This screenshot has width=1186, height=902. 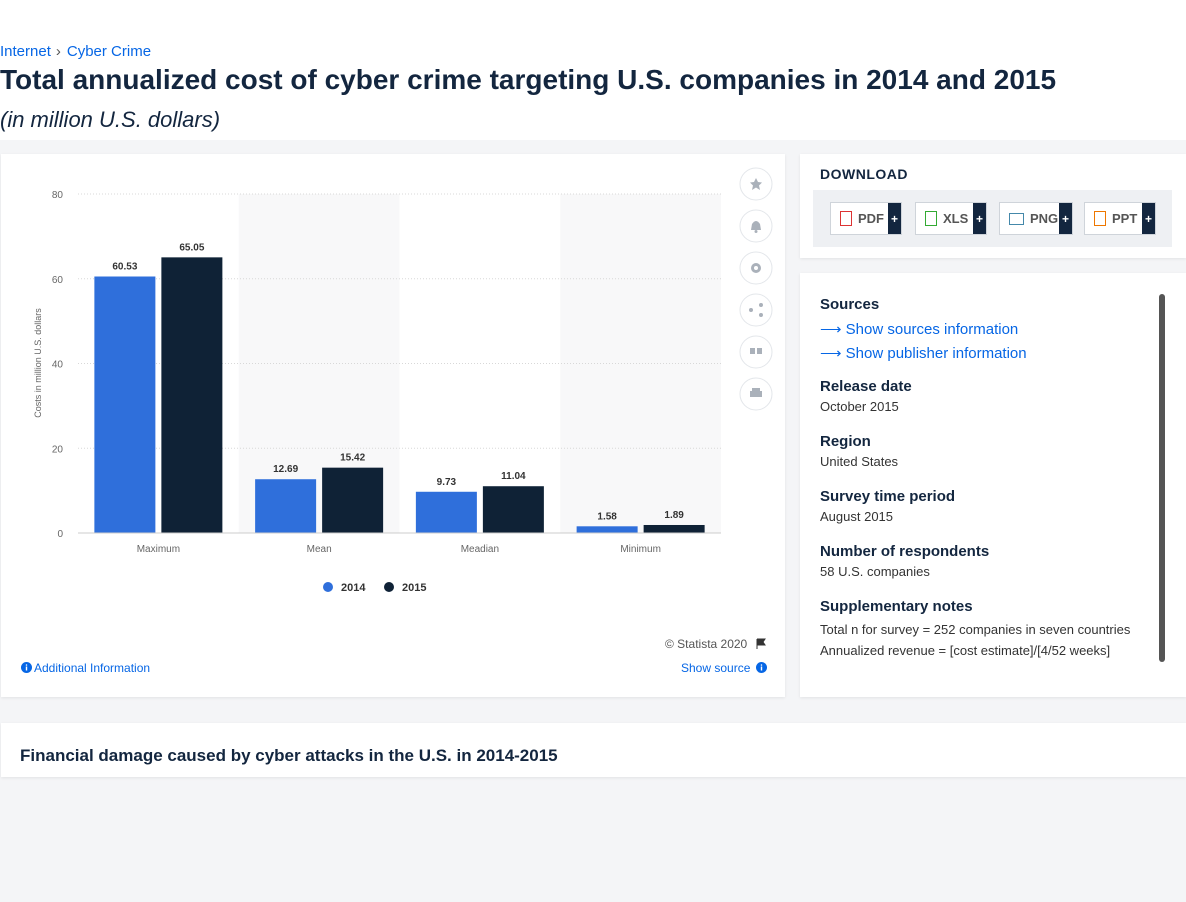 I want to click on band-bg, so click(x=640, y=363).